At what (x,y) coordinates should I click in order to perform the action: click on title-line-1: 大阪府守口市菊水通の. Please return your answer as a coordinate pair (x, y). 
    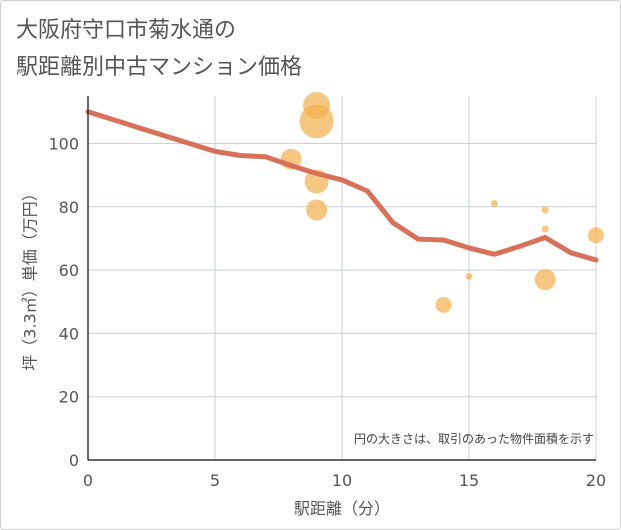
    Looking at the image, I should click on (126, 30).